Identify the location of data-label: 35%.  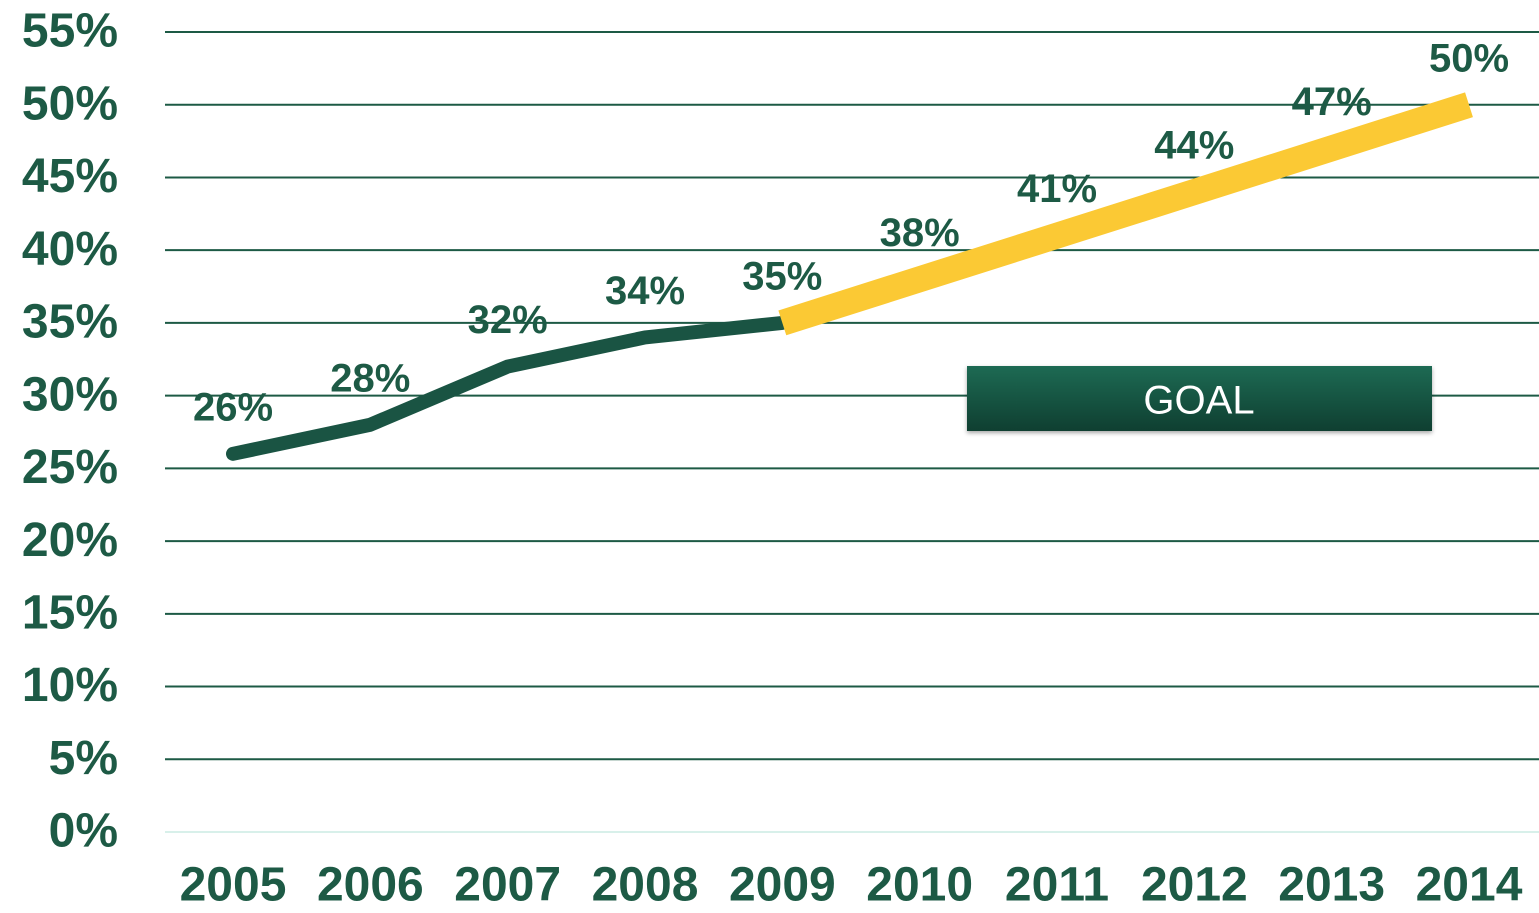
(782, 276).